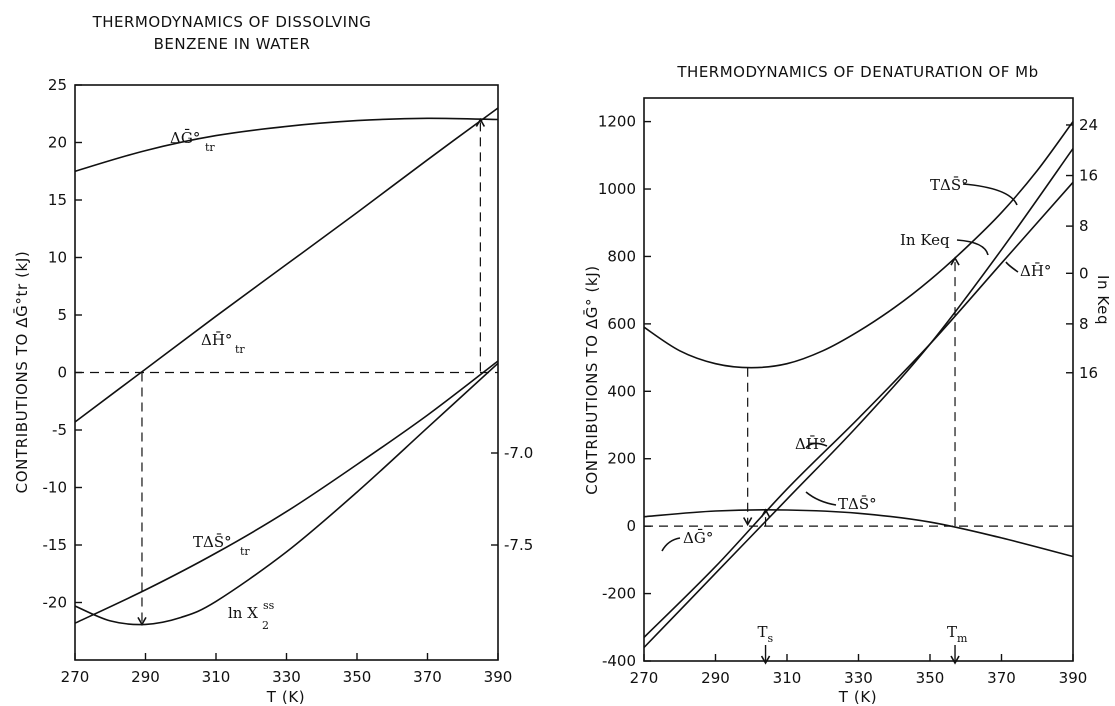 The width and height of the screenshot is (1115, 706). Describe the element at coordinates (243, 613) in the screenshot. I see `chart1-lnX-label-main: ln X` at that location.